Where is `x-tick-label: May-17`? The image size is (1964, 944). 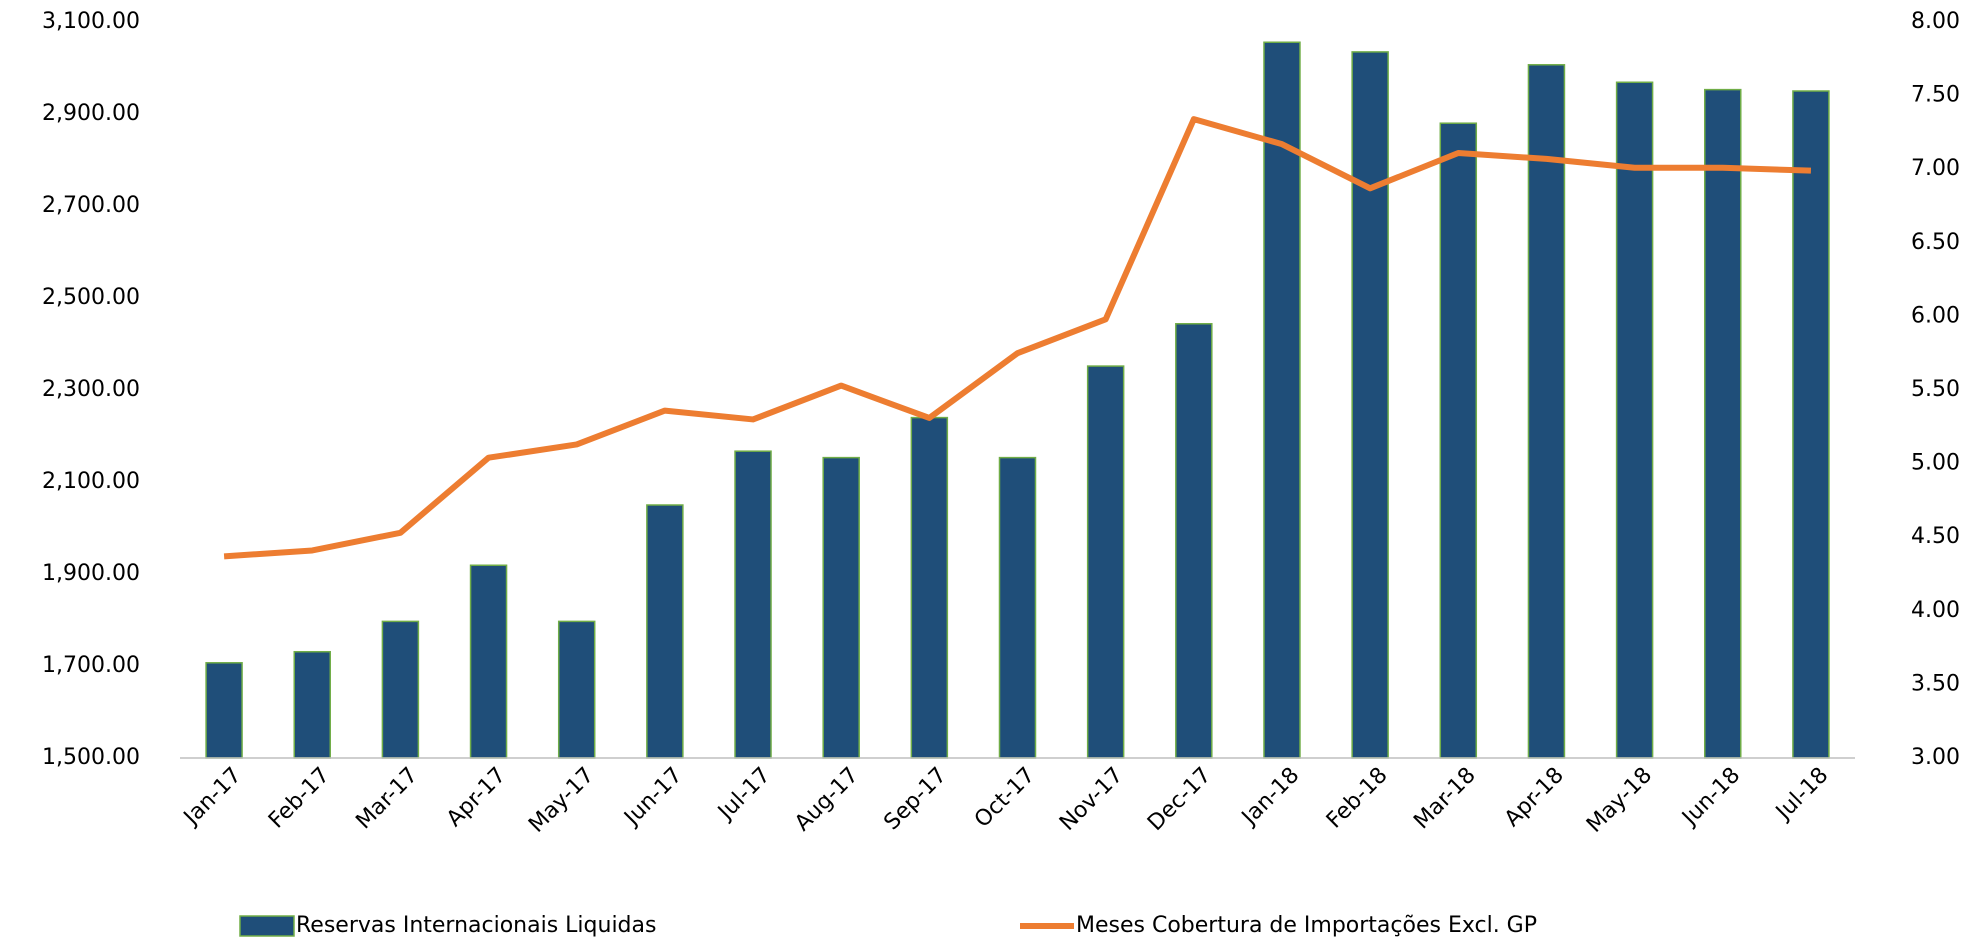
x-tick-label: May-17 is located at coordinates (561, 800).